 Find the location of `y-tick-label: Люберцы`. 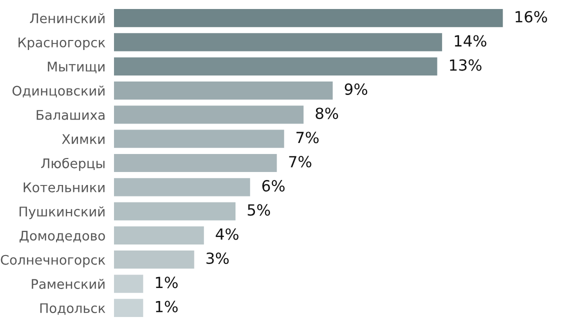

y-tick-label: Люберцы is located at coordinates (72, 164).